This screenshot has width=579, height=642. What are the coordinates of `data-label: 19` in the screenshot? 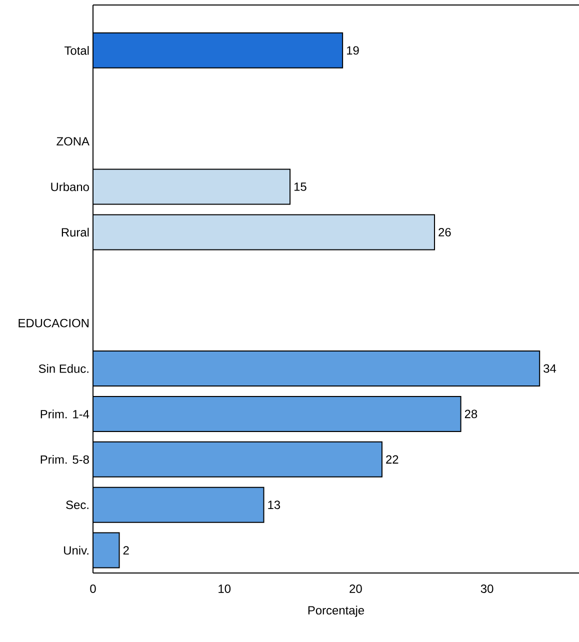 It's located at (352, 50).